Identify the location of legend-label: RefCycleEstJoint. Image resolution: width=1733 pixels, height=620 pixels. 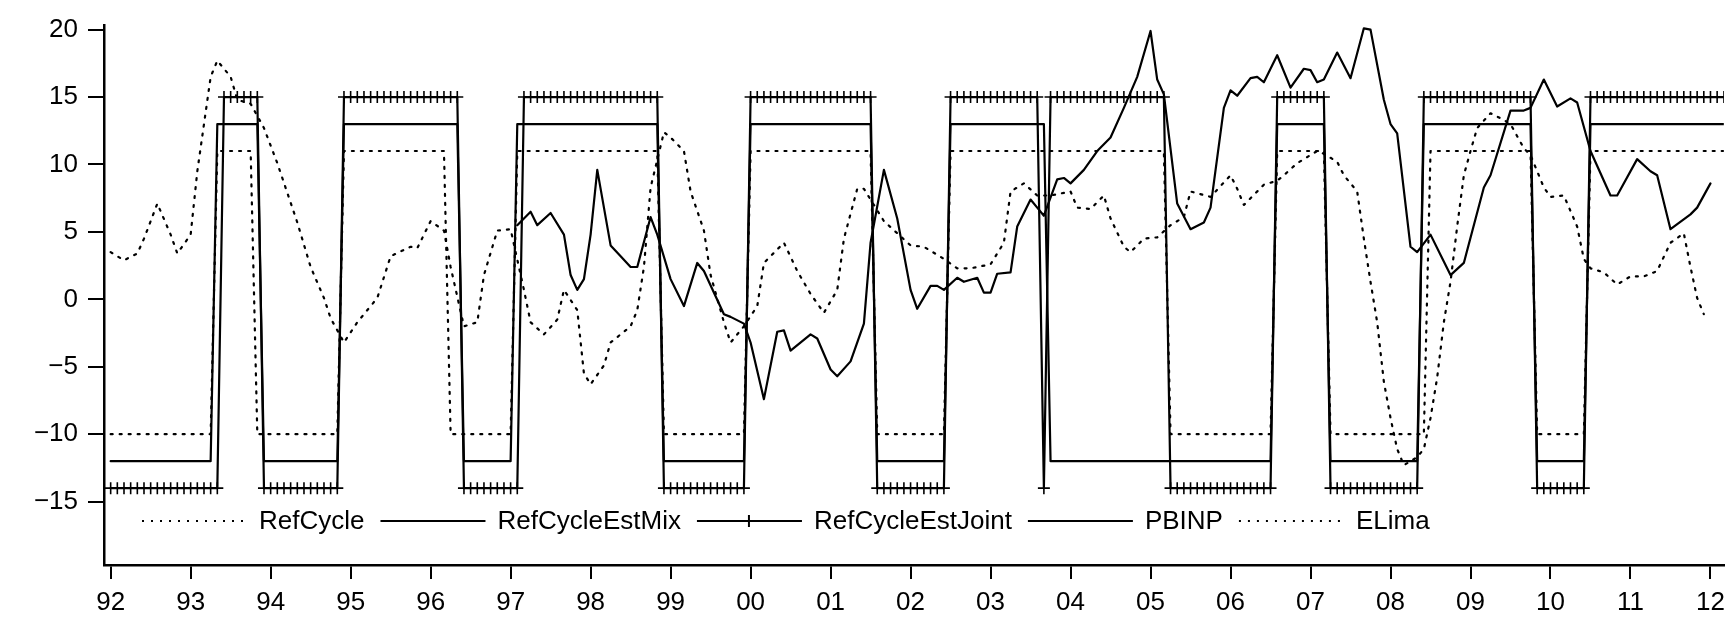
(913, 520).